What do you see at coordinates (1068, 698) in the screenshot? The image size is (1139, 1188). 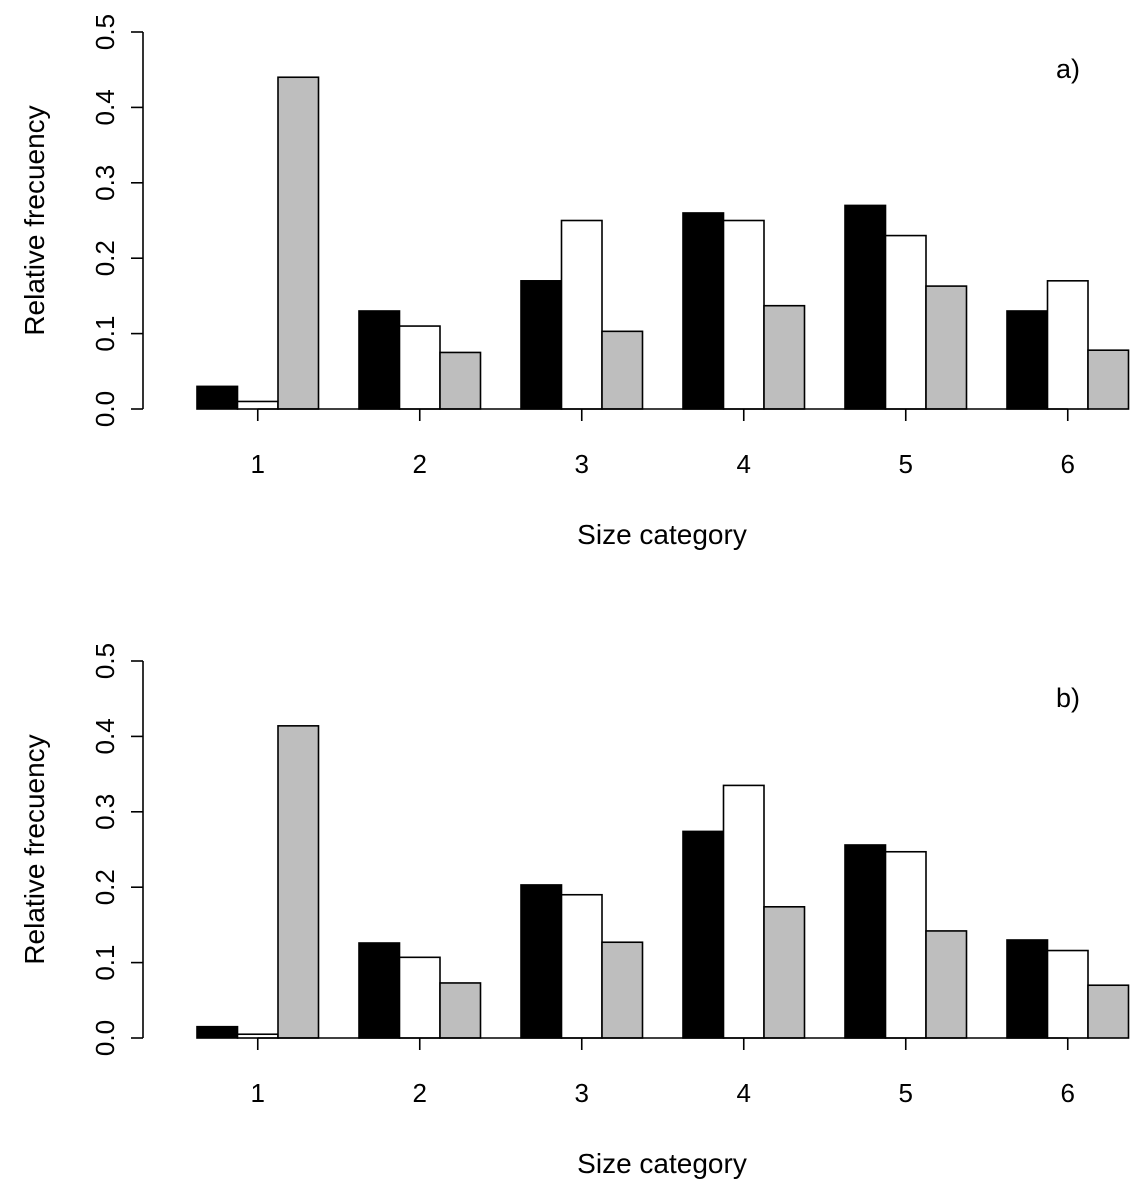 I see `panel-label: b)` at bounding box center [1068, 698].